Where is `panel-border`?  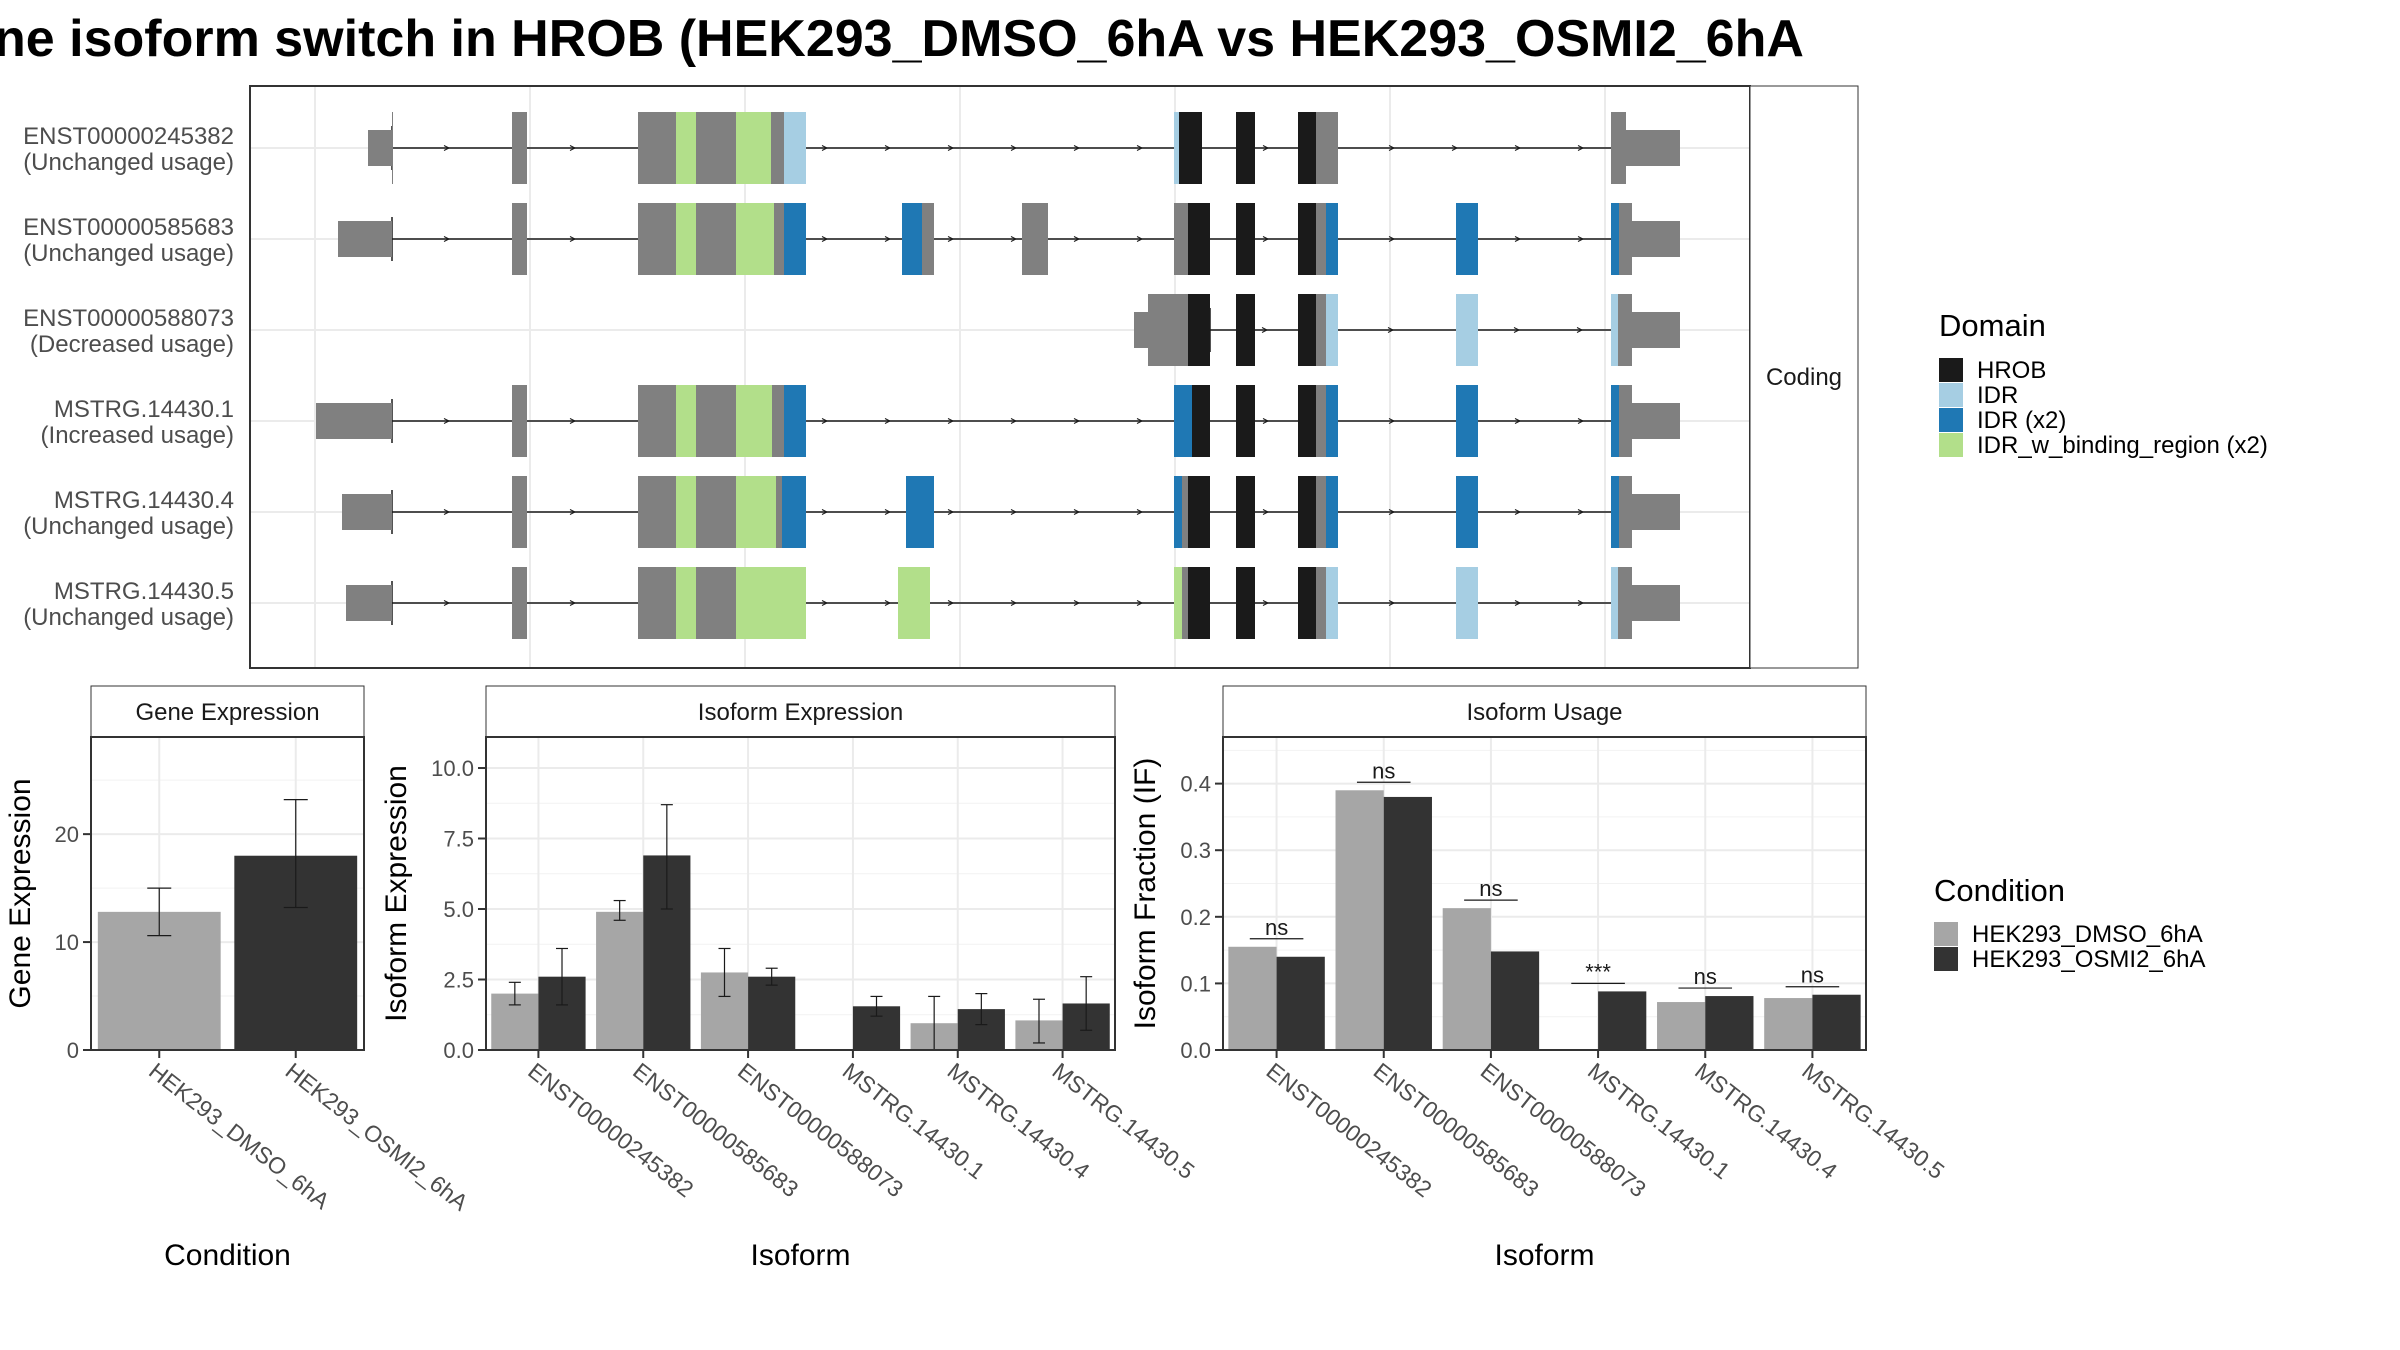 panel-border is located at coordinates (1544, 893).